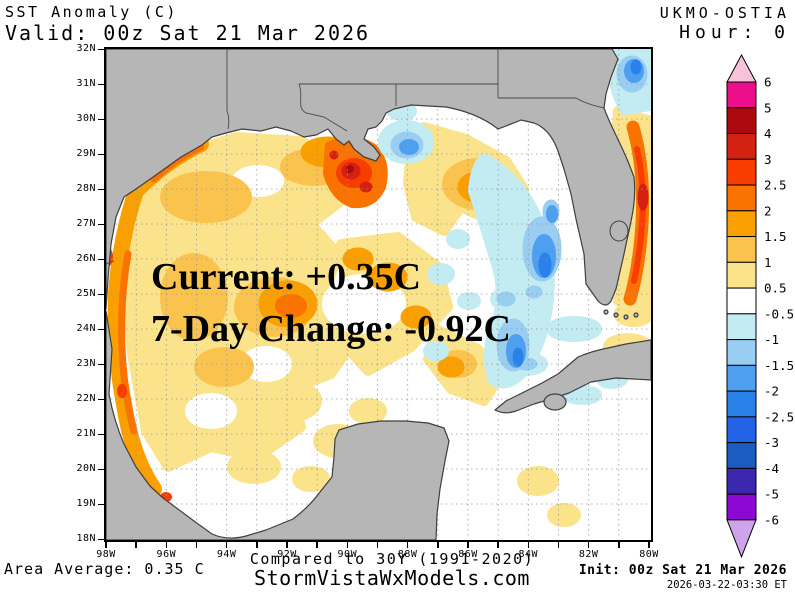  Describe the element at coordinates (771, 494) in the screenshot. I see `colorbar-label: -5` at that location.